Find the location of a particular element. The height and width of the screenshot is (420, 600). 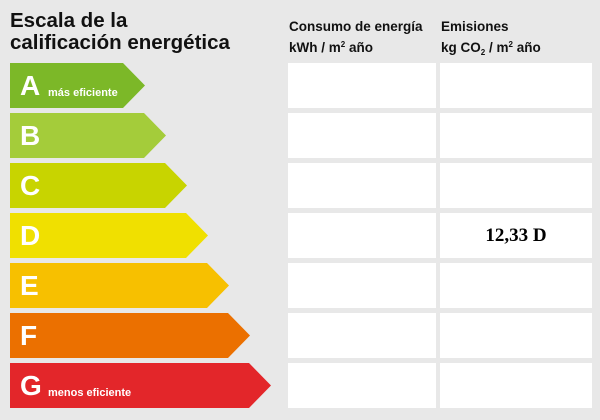

rating-arrow-d: D is located at coordinates (109, 235).